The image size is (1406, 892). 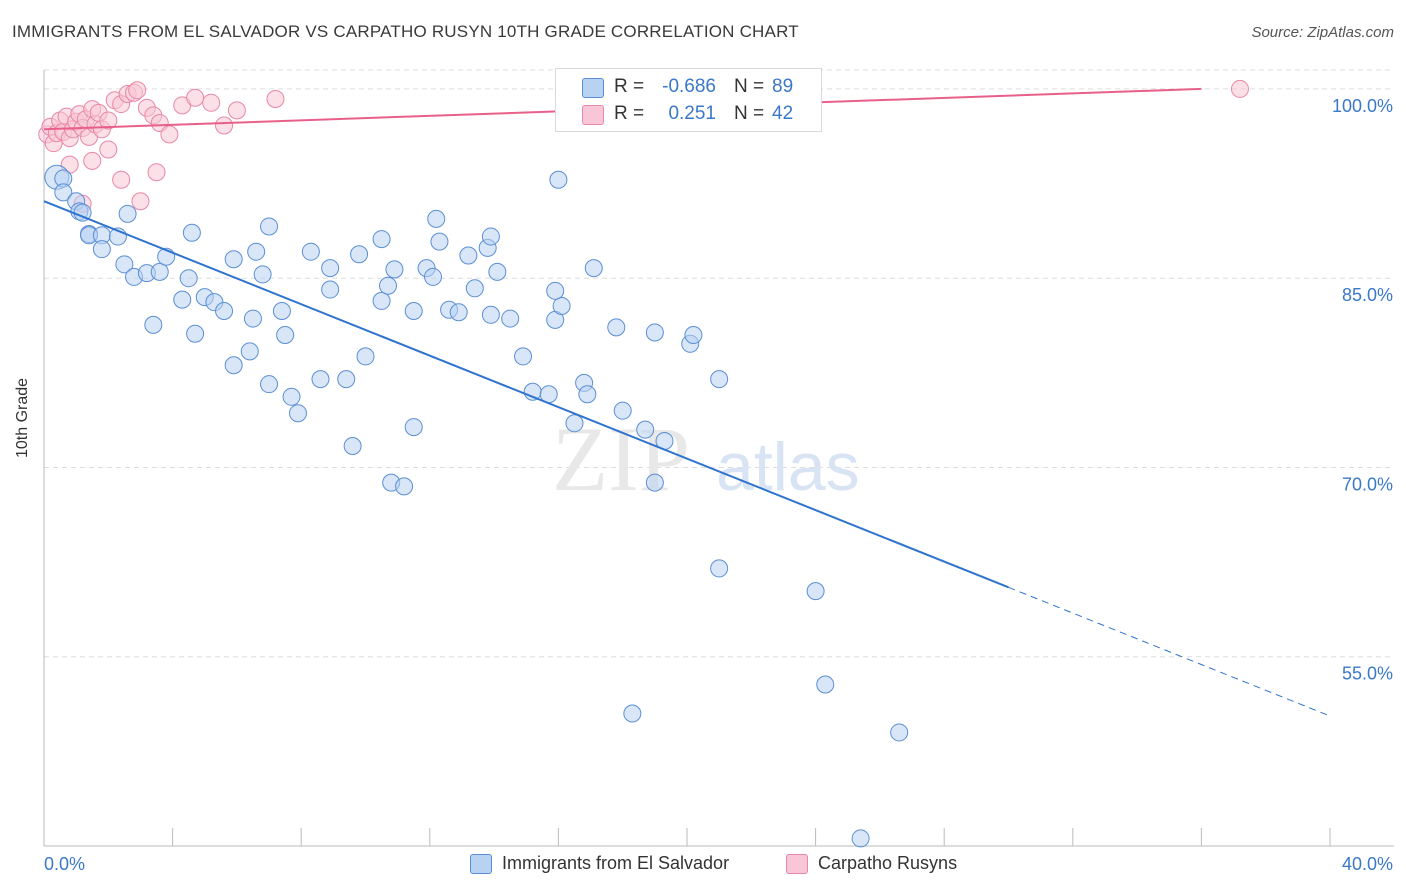 I want to click on legend-row-blue: R = -0.686 N = 89, so click(x=688, y=87).